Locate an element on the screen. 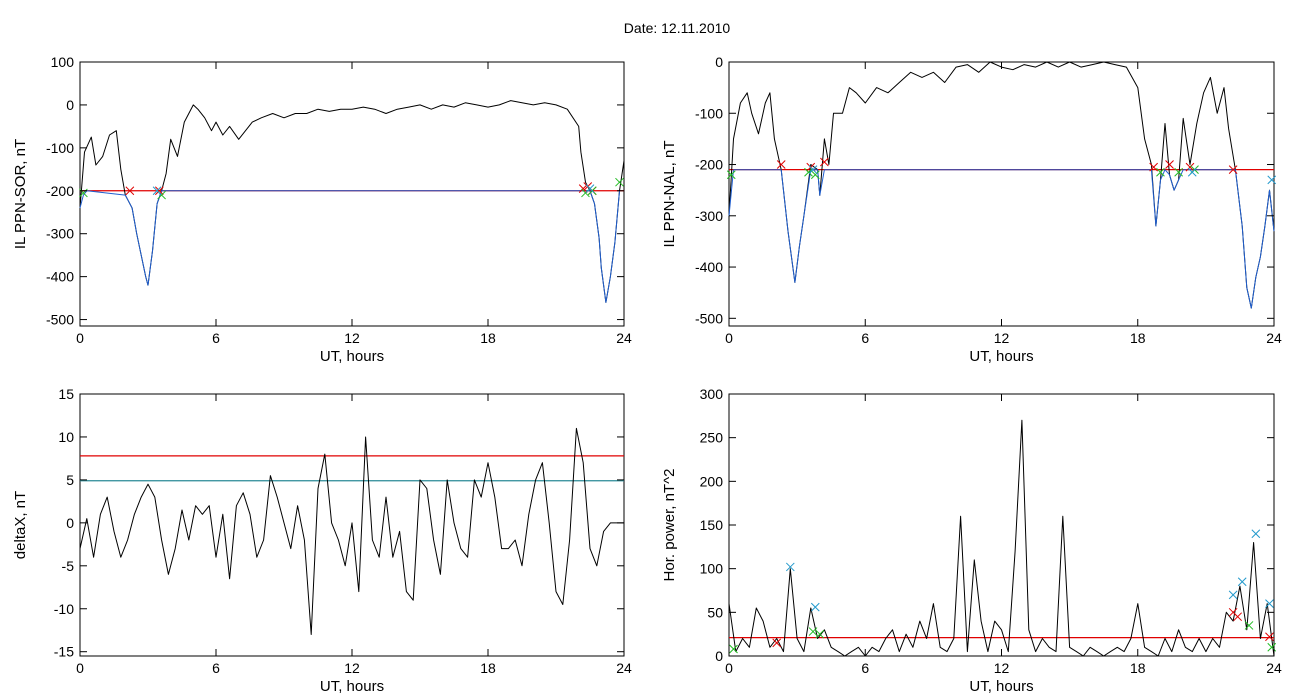 Image resolution: width=1300 pixels, height=700 pixels. y-tick-label: 250 is located at coordinates (712, 438).